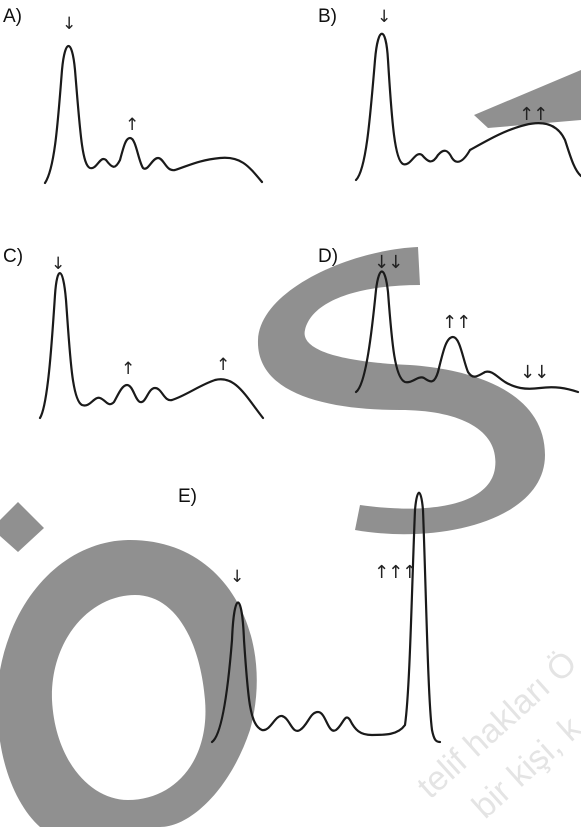 The height and width of the screenshot is (827, 581). What do you see at coordinates (395, 572) in the screenshot?
I see `arrow-label: ↑↑↑` at bounding box center [395, 572].